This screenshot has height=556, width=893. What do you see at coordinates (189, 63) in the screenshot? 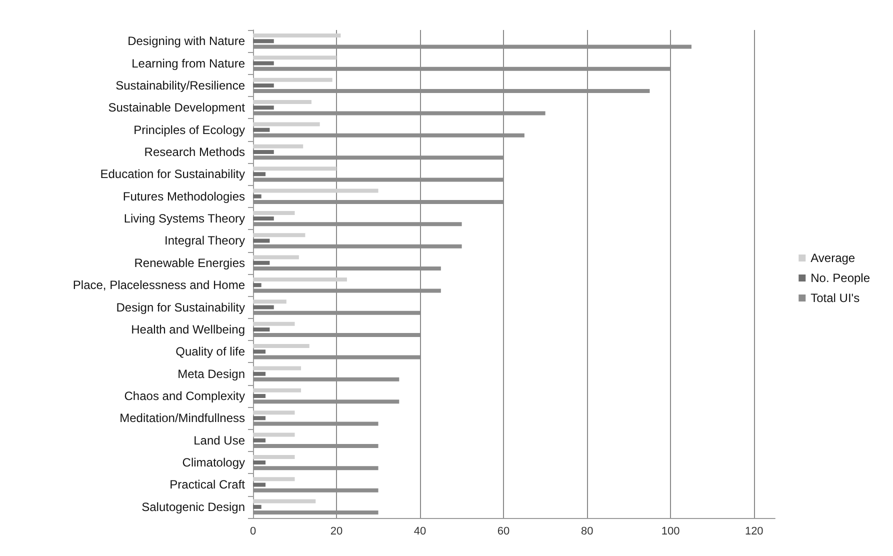
I see `y-tick-label: Learning from Nature` at bounding box center [189, 63].